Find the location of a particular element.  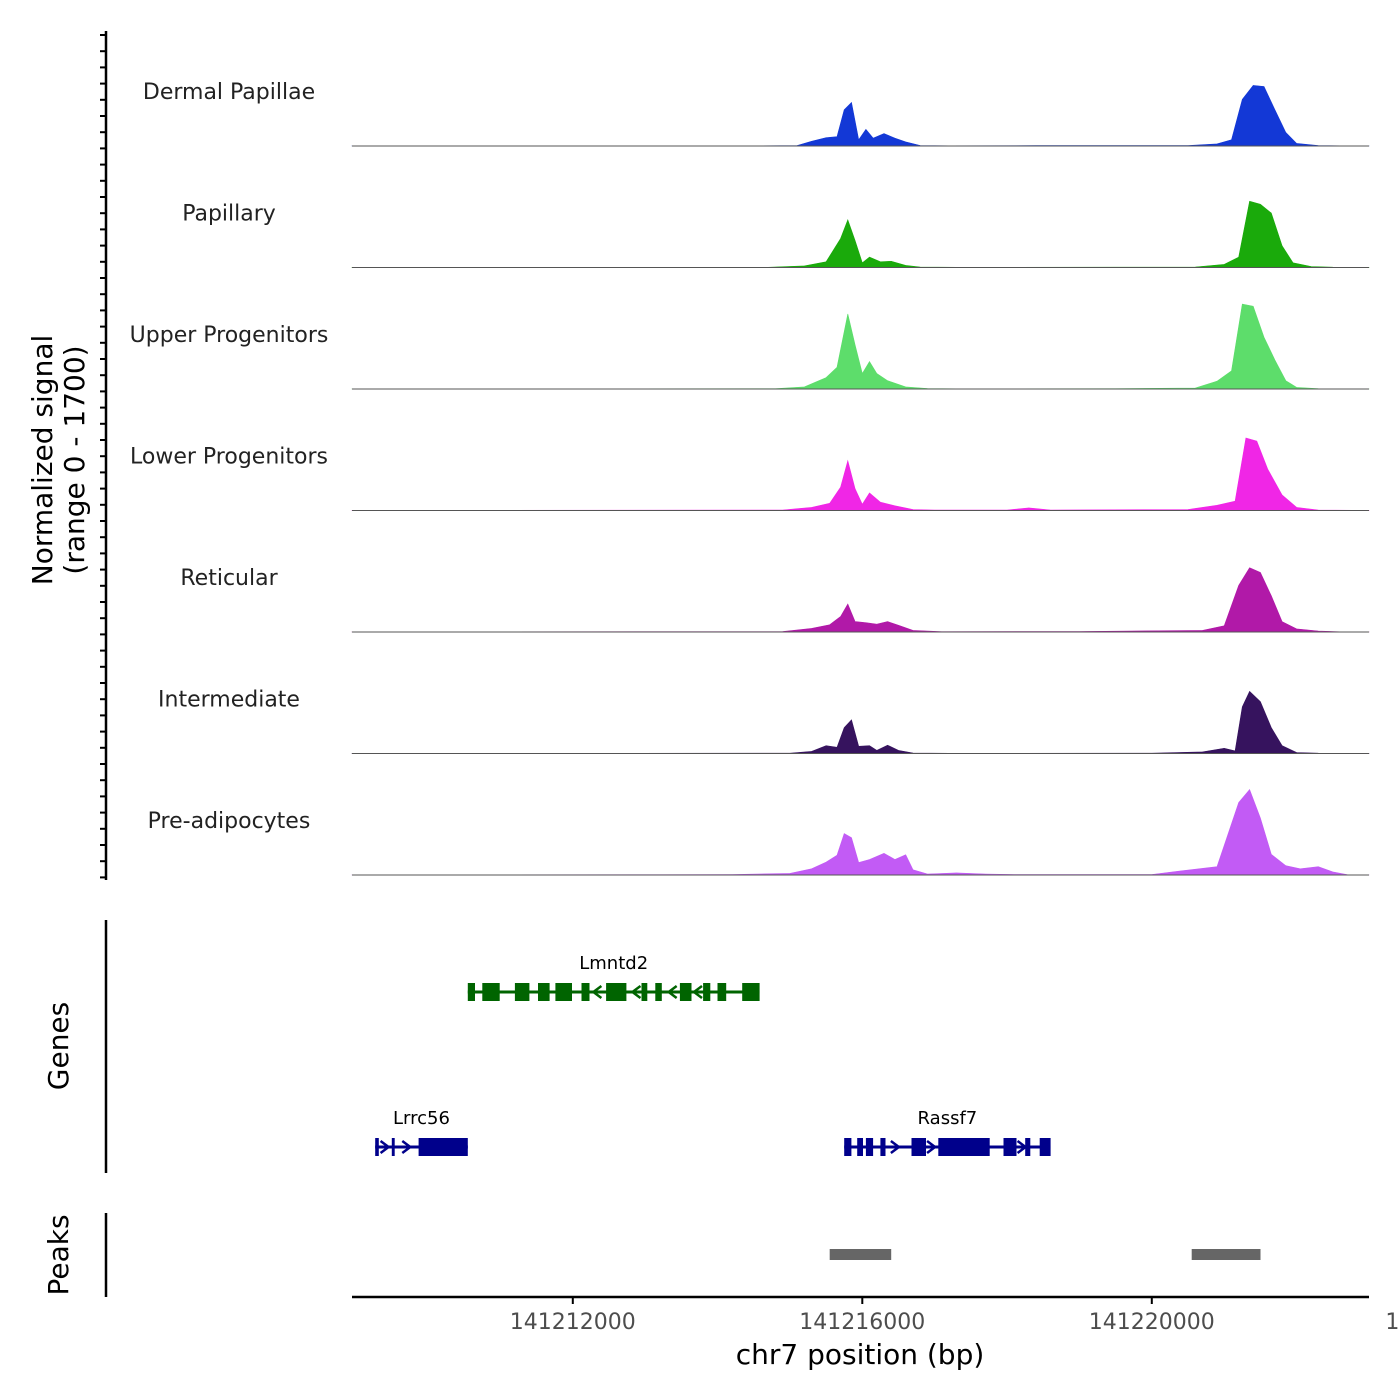

track-intermediate: Intermediate is located at coordinates (764, 721).